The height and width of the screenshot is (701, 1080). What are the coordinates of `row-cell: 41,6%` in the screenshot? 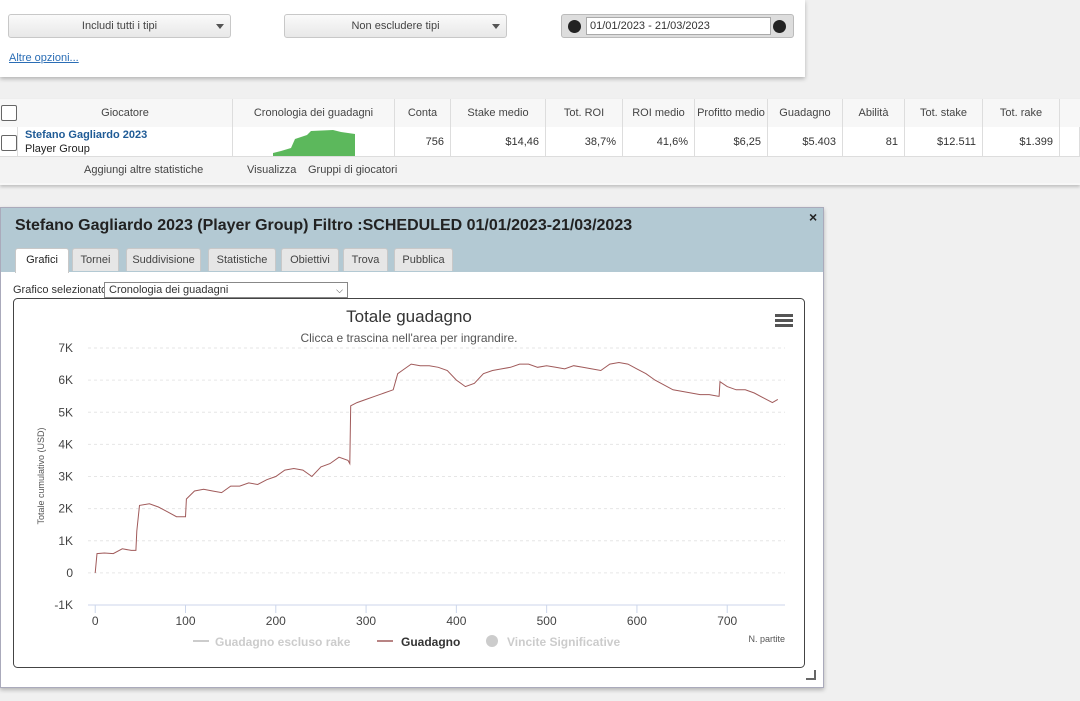 It's located at (659, 142).